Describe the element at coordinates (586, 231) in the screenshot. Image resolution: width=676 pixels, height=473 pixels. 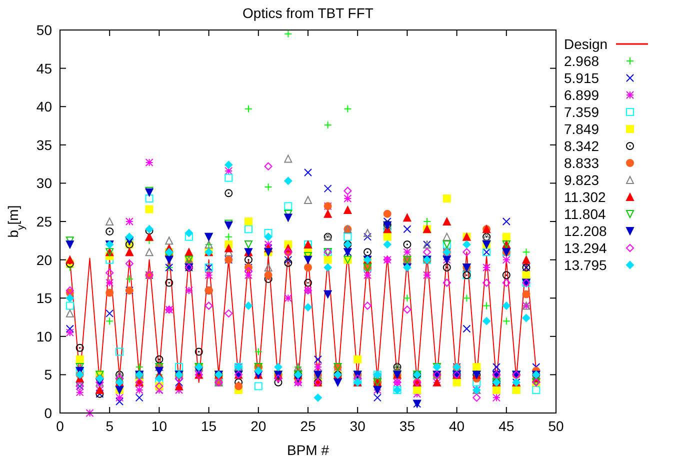
I see `legend-label: 12.208` at that location.